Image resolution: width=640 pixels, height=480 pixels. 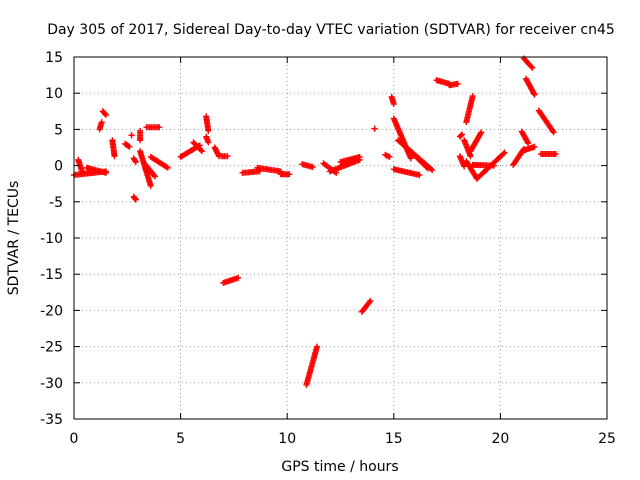 What do you see at coordinates (56, 203) in the screenshot?
I see `y-tick-label: -5` at bounding box center [56, 203].